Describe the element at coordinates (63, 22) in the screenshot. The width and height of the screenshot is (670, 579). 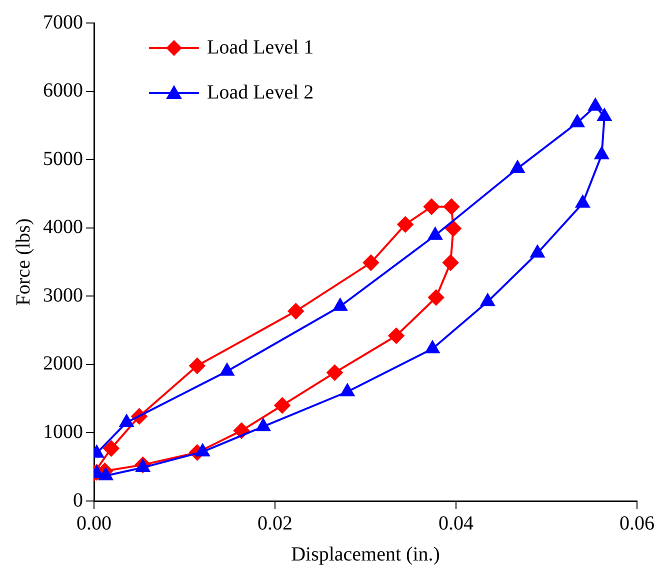
I see `y-tick-label: 7000` at that location.